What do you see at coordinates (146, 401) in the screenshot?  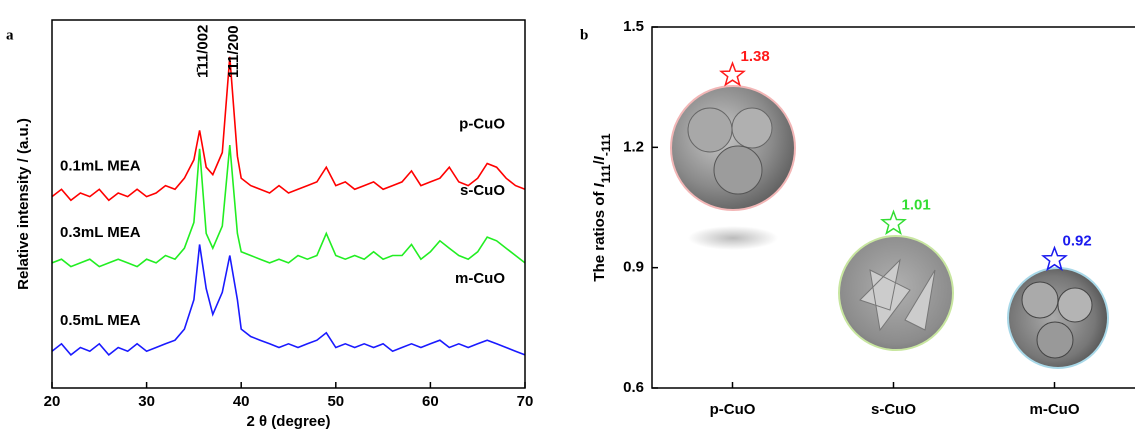 I see `x-tick-label: 30` at bounding box center [146, 401].